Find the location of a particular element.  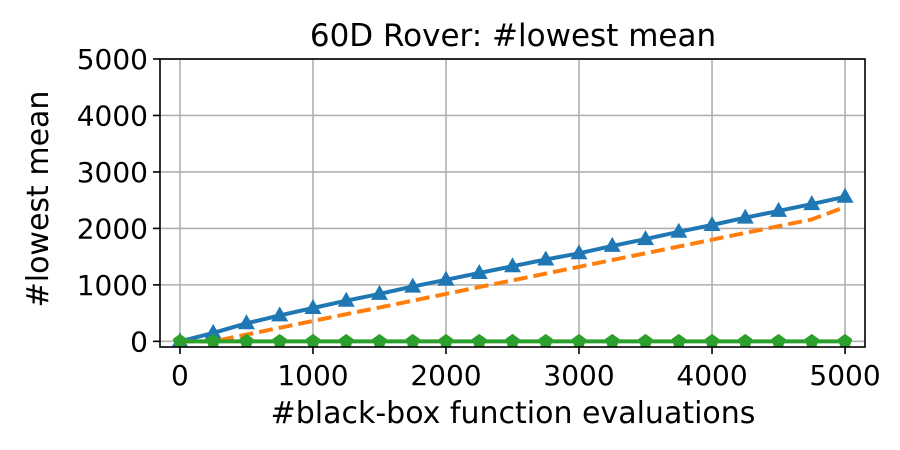

y-axis-ticks: 0 1000 2000 3000 4000 5000 is located at coordinates (118, 200).